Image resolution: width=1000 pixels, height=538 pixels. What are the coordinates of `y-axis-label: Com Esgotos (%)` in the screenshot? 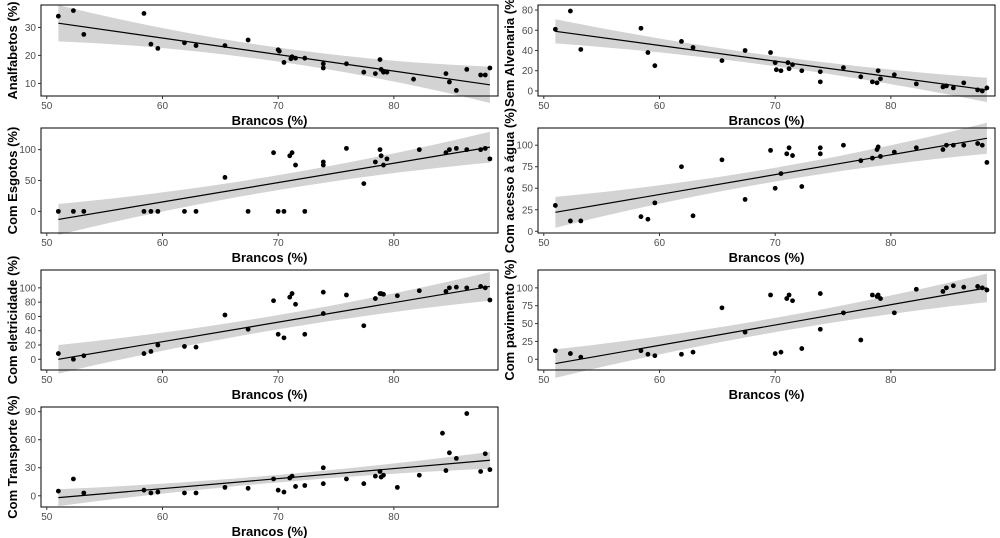 It's located at (12, 181).